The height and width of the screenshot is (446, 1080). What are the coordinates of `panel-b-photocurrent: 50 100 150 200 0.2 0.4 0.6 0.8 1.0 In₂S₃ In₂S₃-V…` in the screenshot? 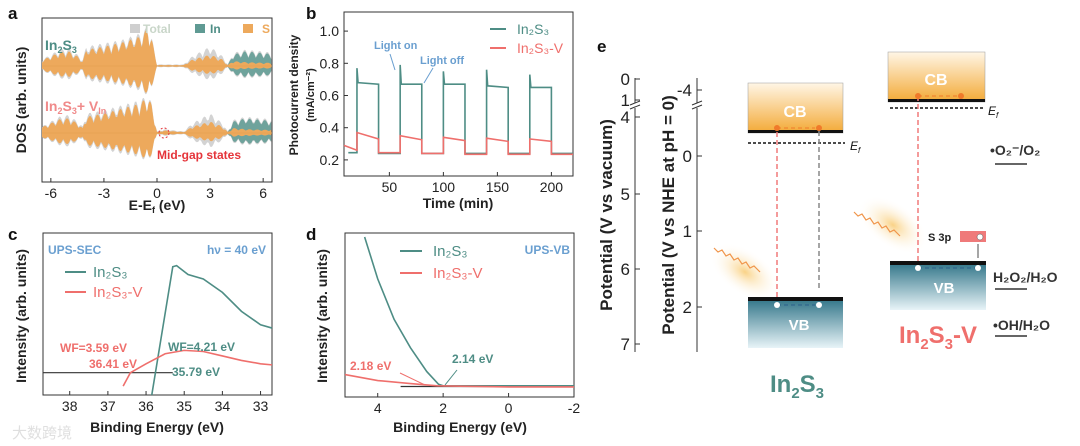 It's located at (430, 111).